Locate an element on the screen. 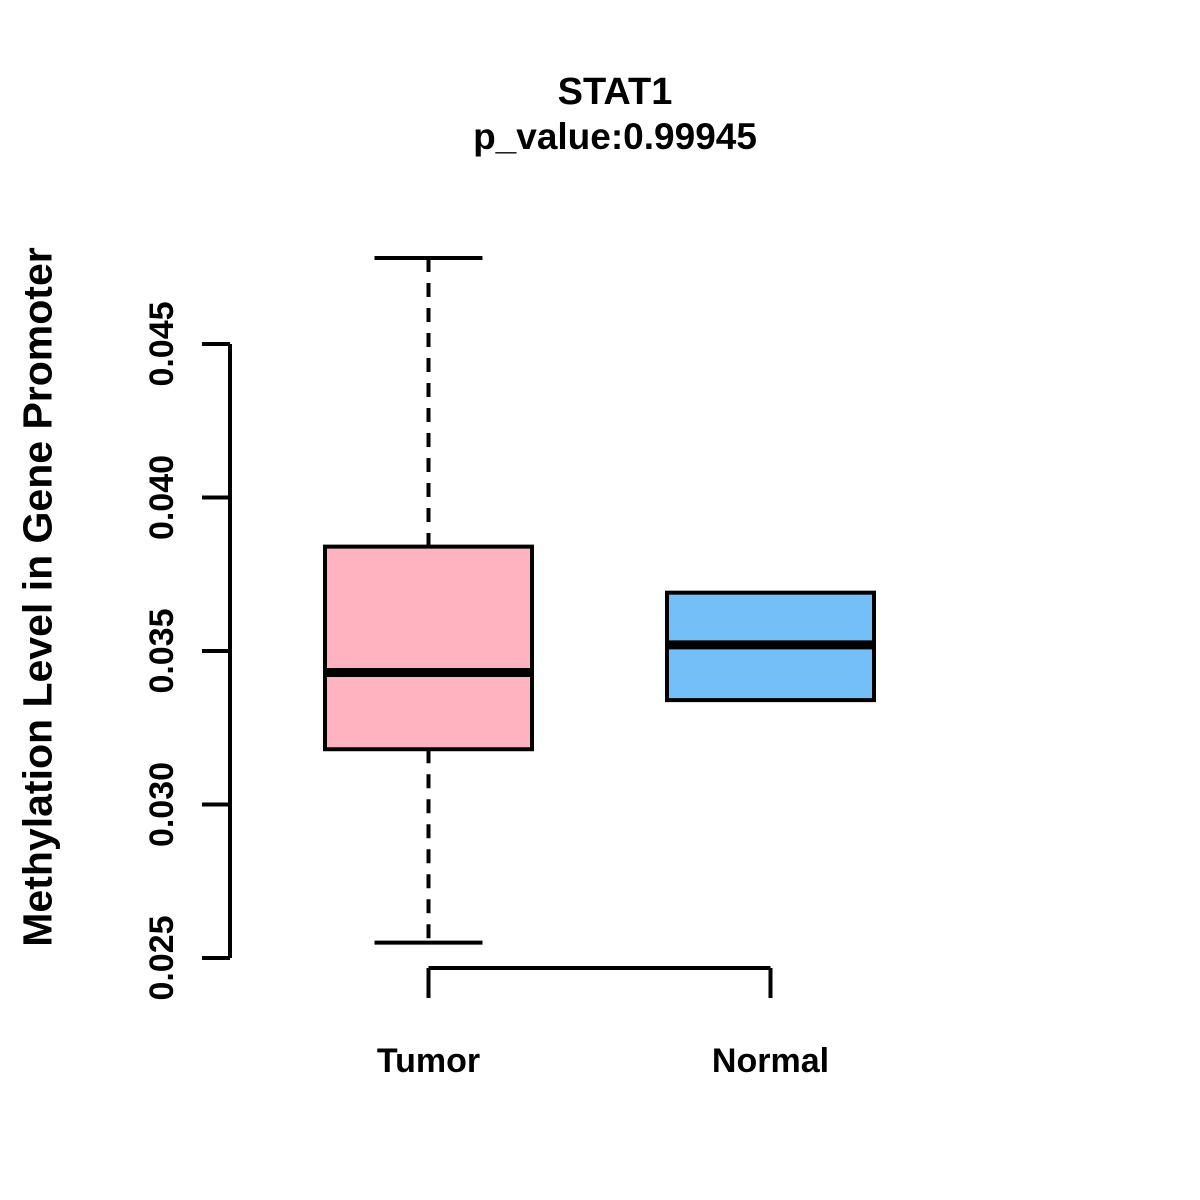 The height and width of the screenshot is (1200, 1200). y-tick-label-0.030: 0.030 is located at coordinates (162, 804).